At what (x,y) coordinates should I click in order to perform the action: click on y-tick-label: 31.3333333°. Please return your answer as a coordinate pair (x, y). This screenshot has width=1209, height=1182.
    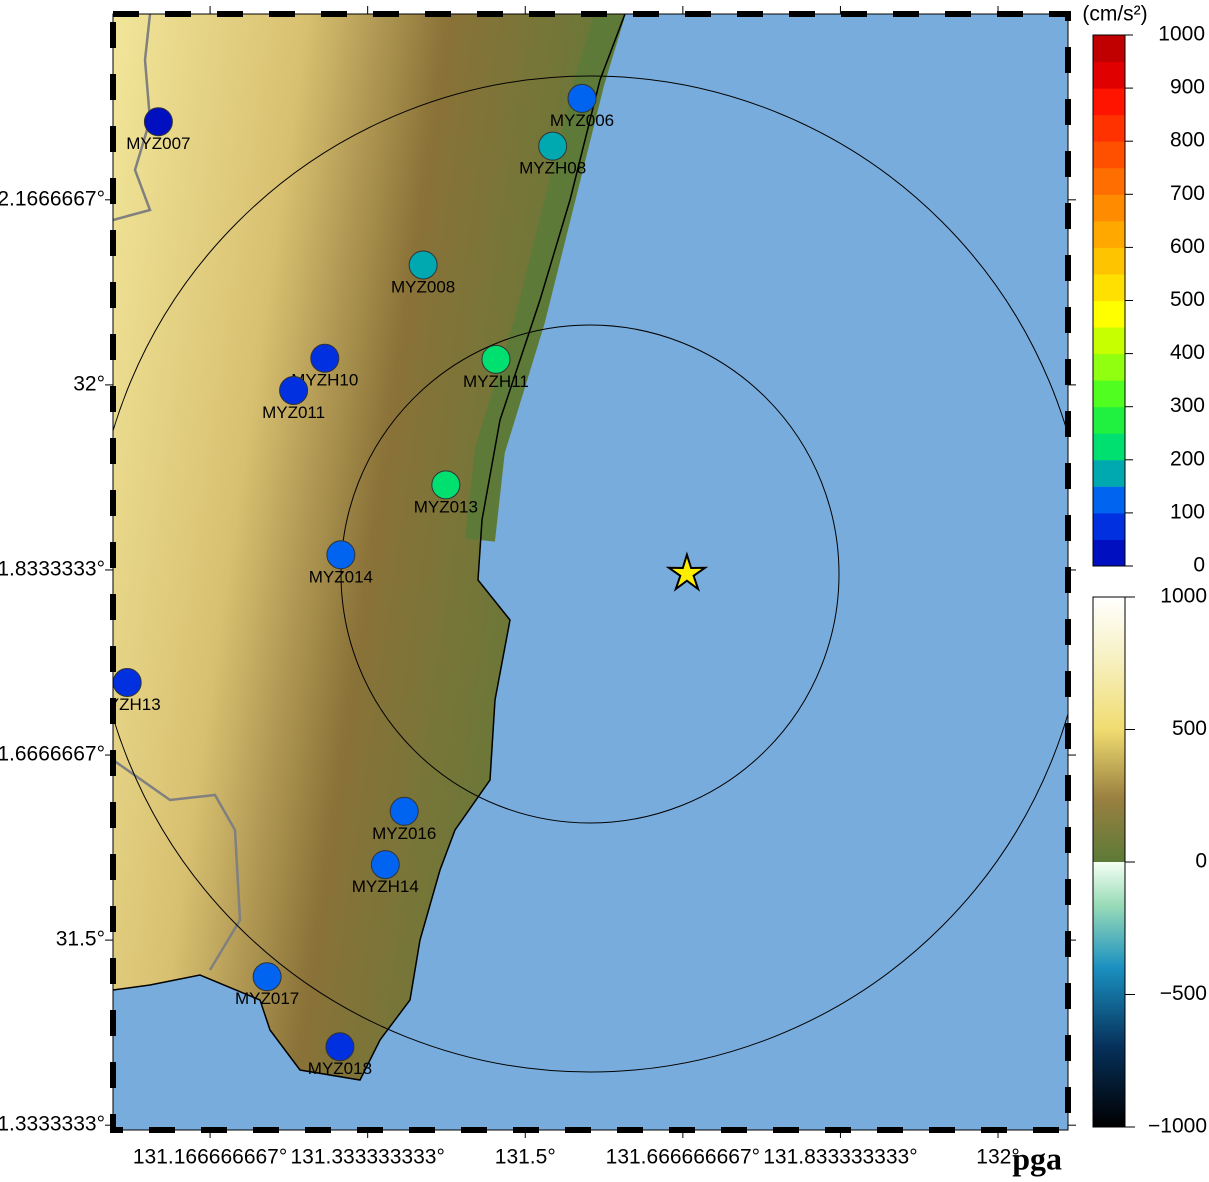
    Looking at the image, I should click on (52, 1124).